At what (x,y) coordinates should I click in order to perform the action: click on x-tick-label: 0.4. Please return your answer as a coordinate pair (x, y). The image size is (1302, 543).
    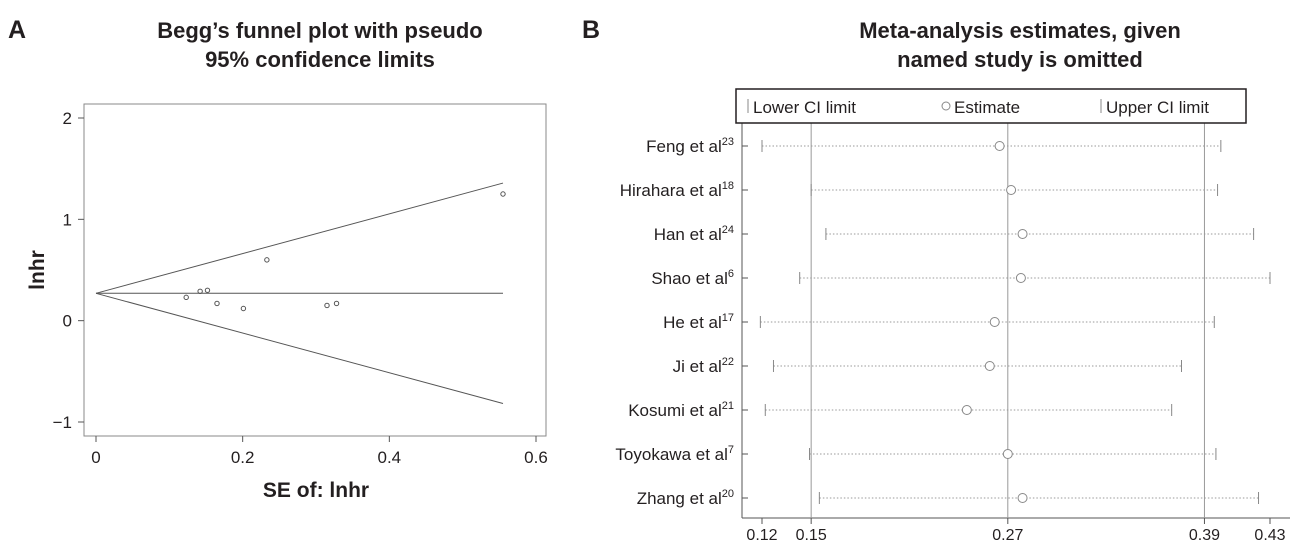
    Looking at the image, I should click on (390, 457).